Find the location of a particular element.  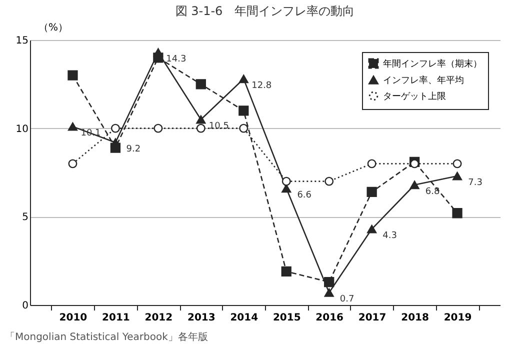

x-tick-label: 2016 is located at coordinates (330, 318).